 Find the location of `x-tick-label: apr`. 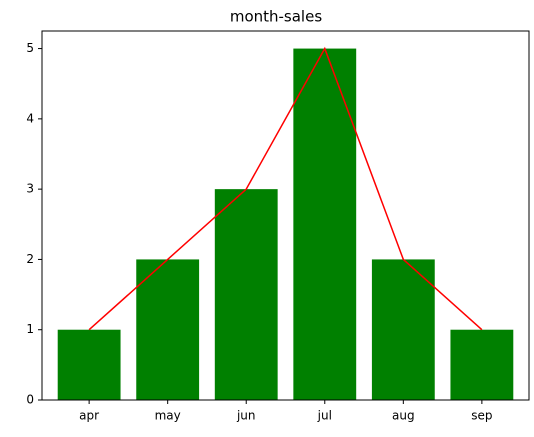

x-tick-label: apr is located at coordinates (89, 416).